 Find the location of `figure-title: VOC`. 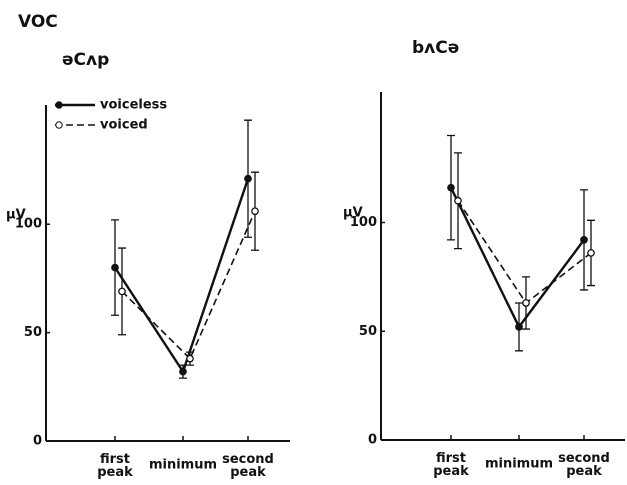

figure-title: VOC is located at coordinates (38, 22).